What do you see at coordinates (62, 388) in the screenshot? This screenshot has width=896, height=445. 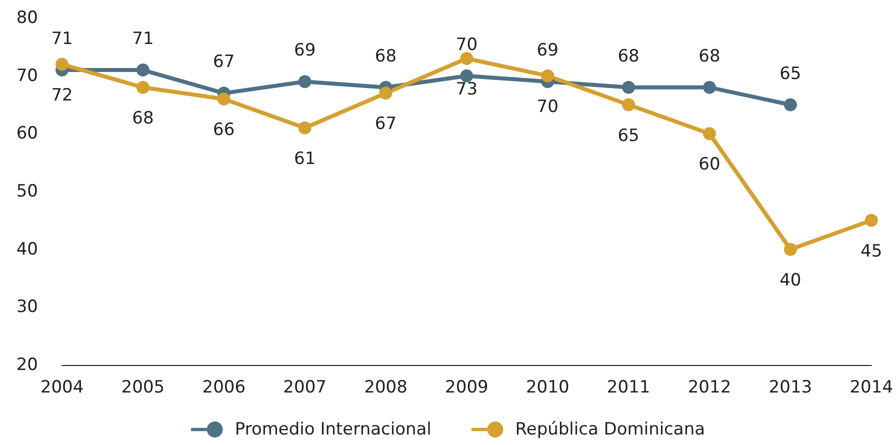 I see `x-tick-label: 2004` at bounding box center [62, 388].